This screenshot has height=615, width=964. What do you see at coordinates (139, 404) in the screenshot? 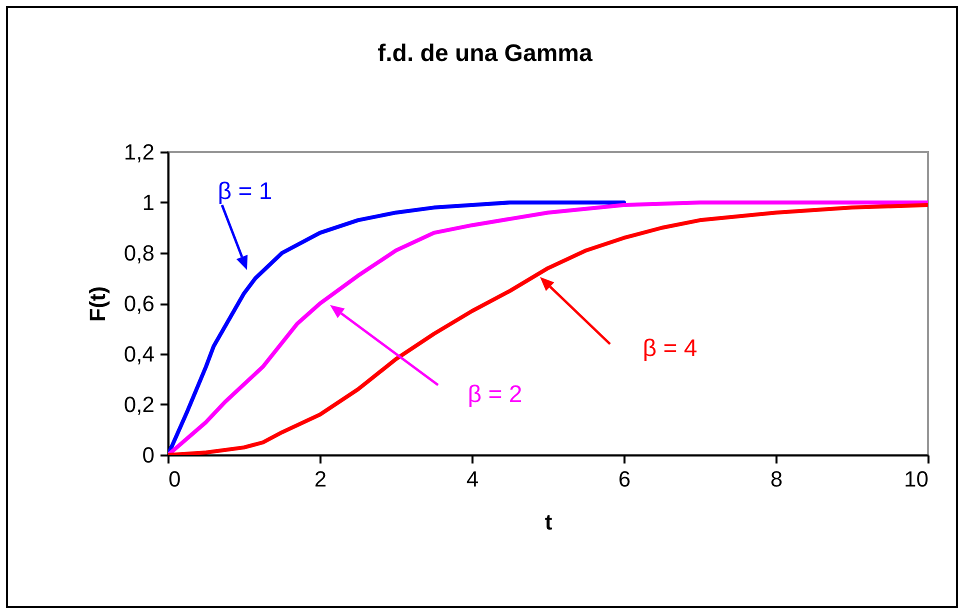
I see `y-tick-label: 0,2` at bounding box center [139, 404].